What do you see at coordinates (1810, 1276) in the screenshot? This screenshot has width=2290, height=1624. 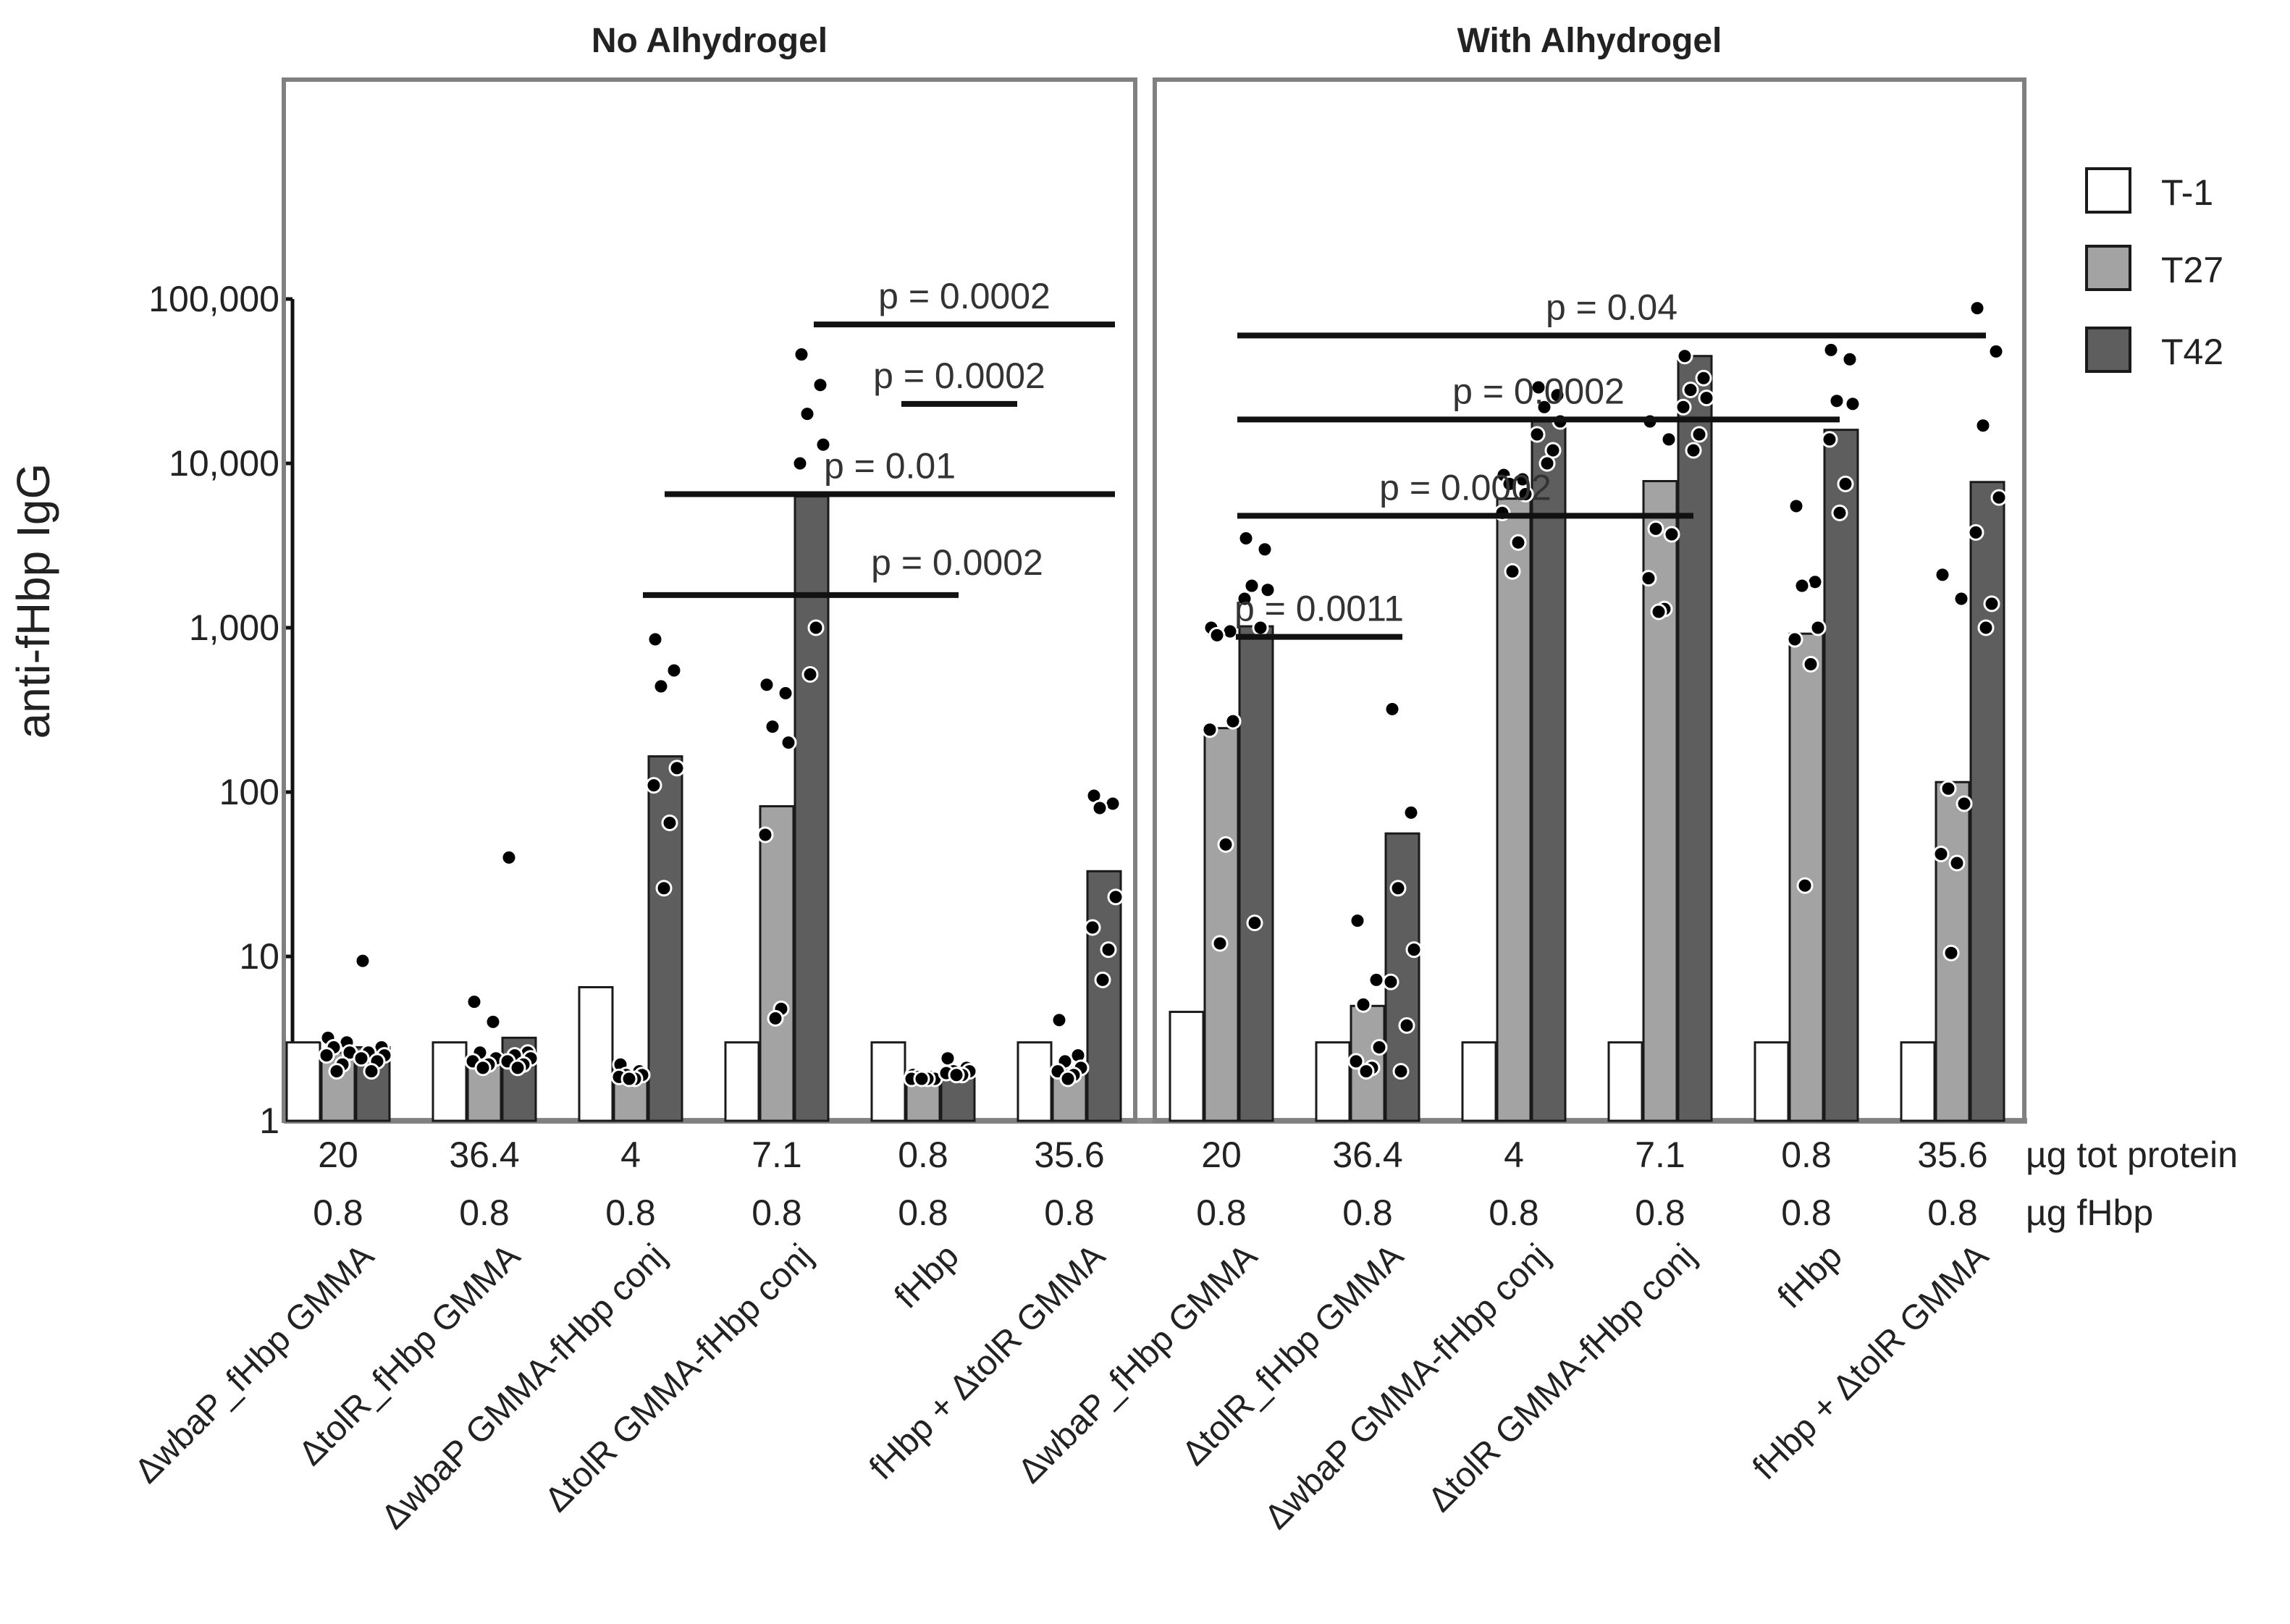 I see `group-label: fHbp` at bounding box center [1810, 1276].